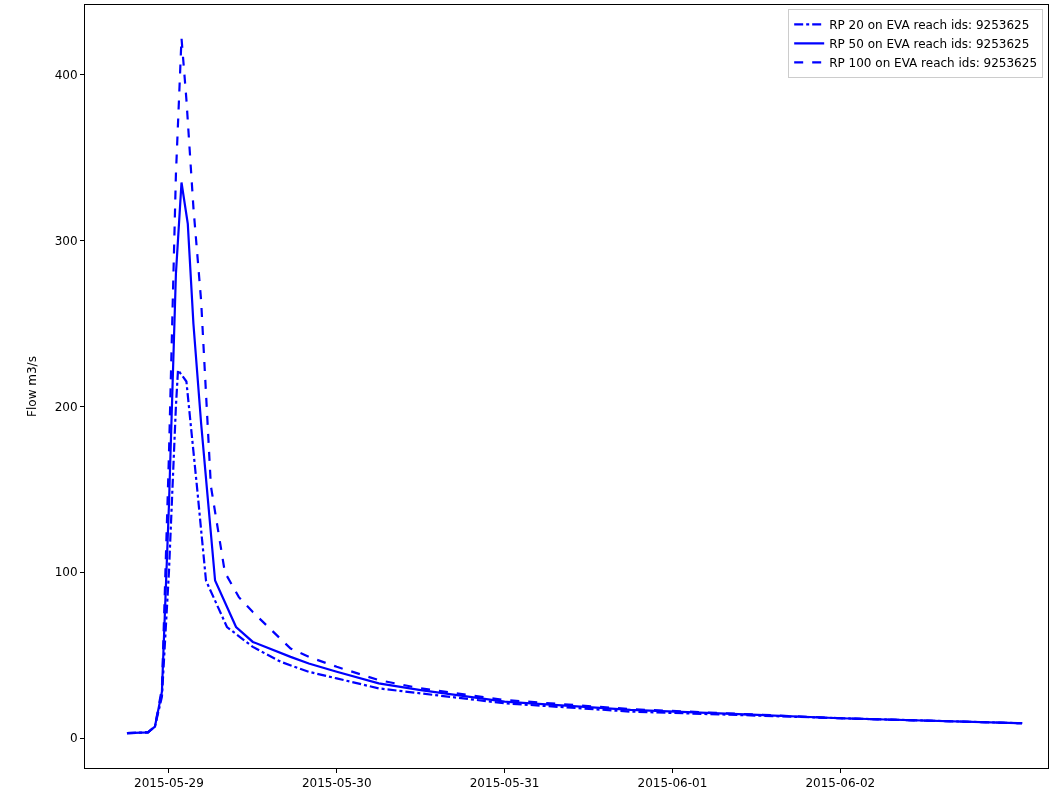 This screenshot has height=800, width=1053. What do you see at coordinates (933, 62) in the screenshot?
I see `legend-label: RP 100 on EVA reach ids: 9253625` at bounding box center [933, 62].